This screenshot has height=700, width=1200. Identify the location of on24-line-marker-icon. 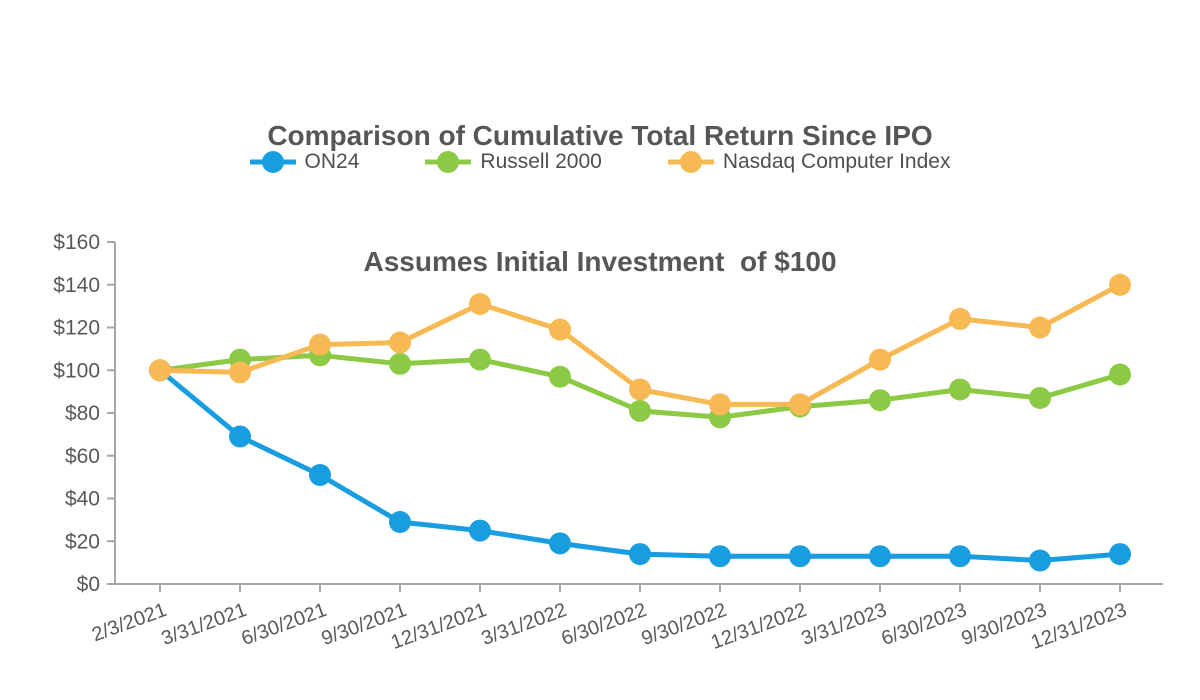
(272, 162).